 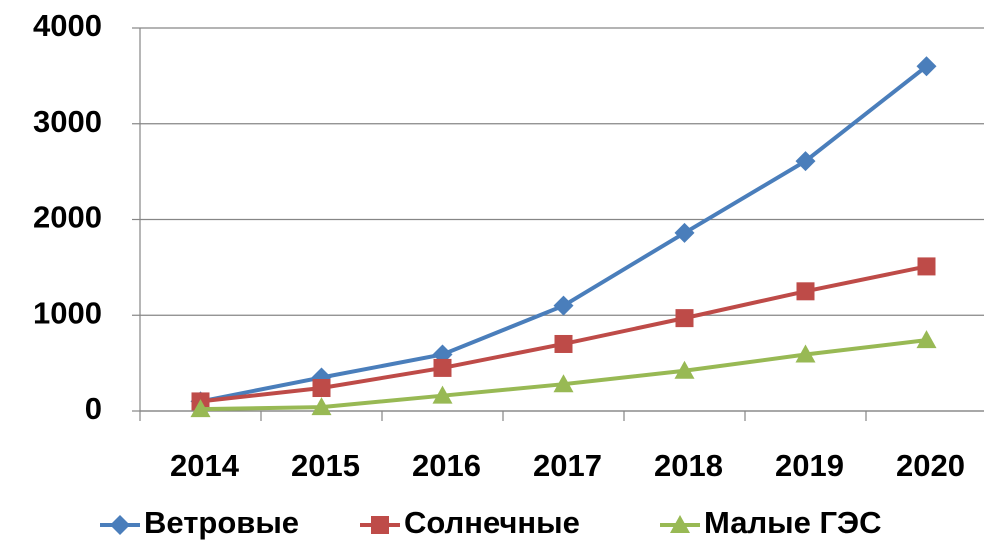 What do you see at coordinates (67, 25) in the screenshot?
I see `y-tick-label: 4000` at bounding box center [67, 25].